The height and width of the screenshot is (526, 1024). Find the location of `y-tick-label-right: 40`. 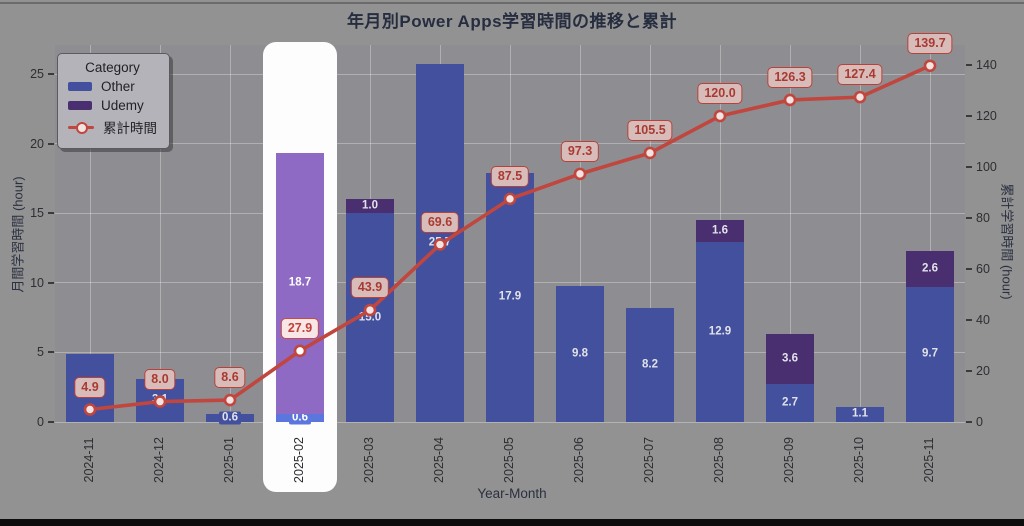

y-tick-label-right: 40 is located at coordinates (983, 320).